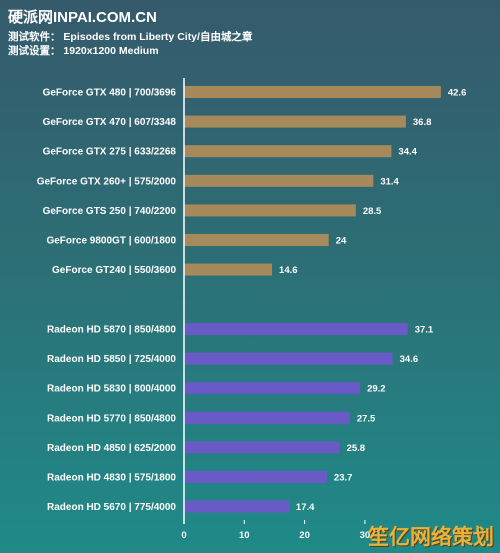 The image size is (500, 553). I want to click on watermark-logo: 笙亿网络策划, so click(431, 537).